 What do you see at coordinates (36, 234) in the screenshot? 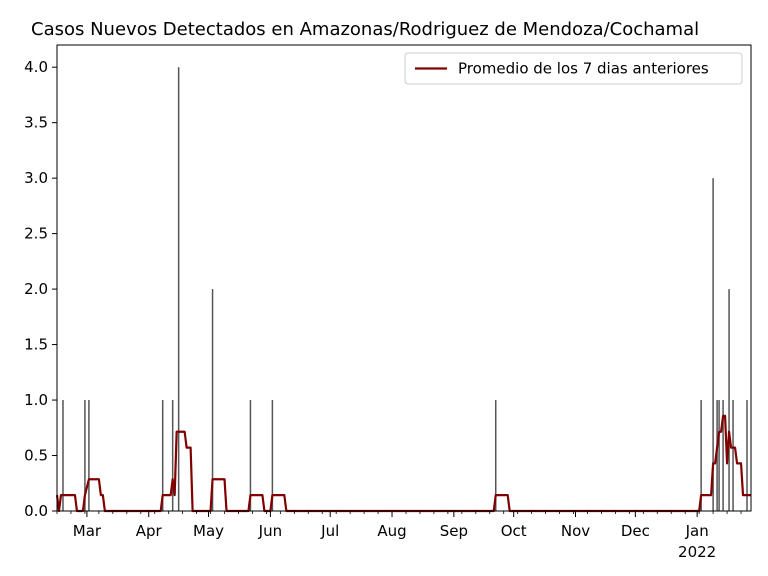
I see `y-tick-label: 2.5` at bounding box center [36, 234].